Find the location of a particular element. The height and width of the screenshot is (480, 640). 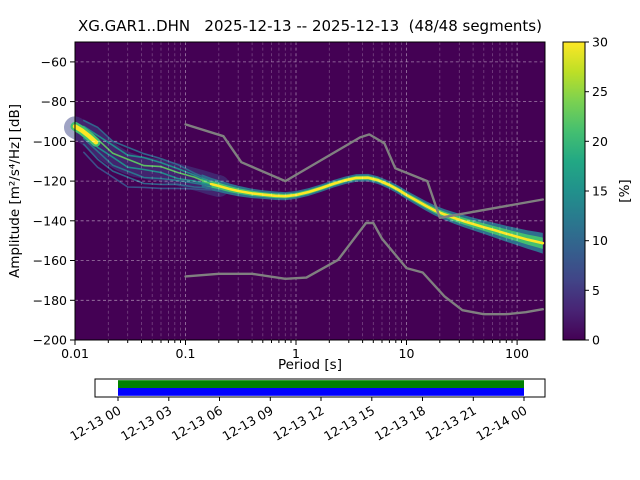

y-axis-label: Amplitude [m²/s⁴/Hz] [dB] is located at coordinates (15, 191).